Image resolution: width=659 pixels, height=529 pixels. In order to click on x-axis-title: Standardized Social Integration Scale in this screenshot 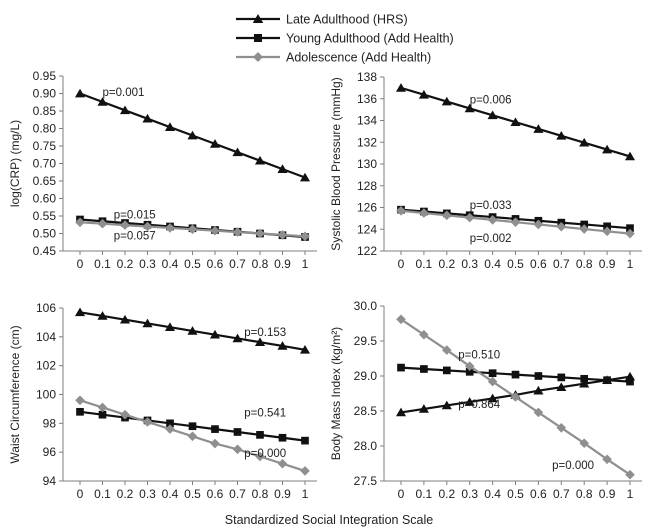, I will do `click(329, 520)`.